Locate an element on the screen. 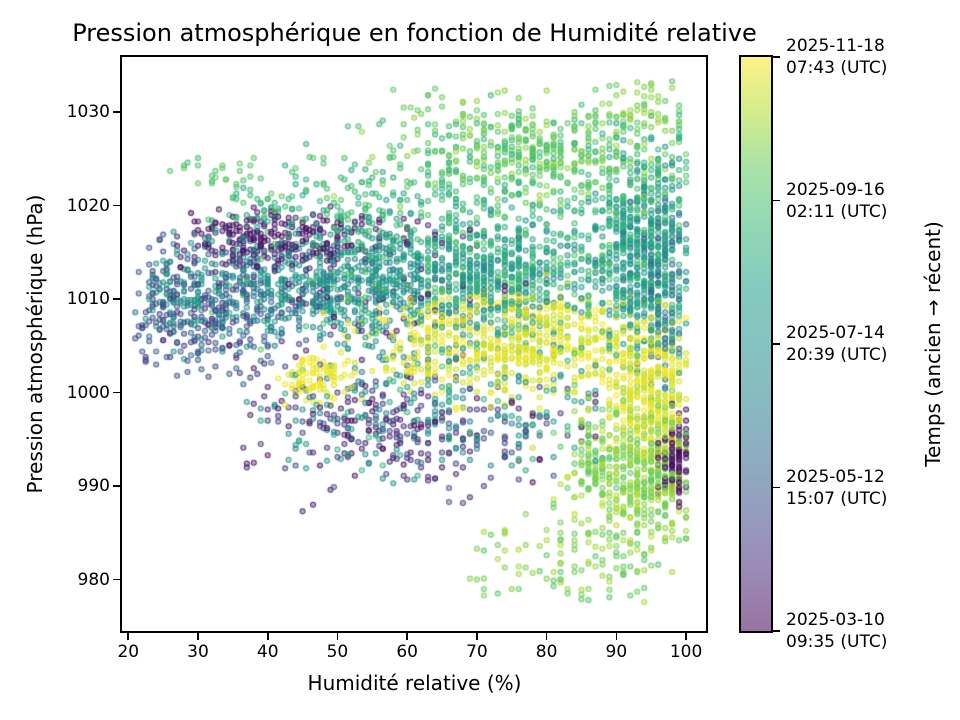 Image resolution: width=960 pixels, height=720 pixels. y-tick-label: 1010 is located at coordinates (88, 299).